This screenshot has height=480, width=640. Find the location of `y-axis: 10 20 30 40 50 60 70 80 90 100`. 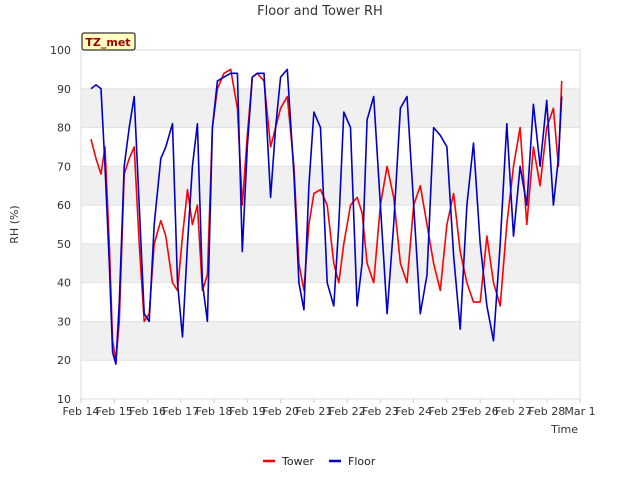

y-axis: 10 20 30 40 50 60 70 80 90 100 is located at coordinates (60, 225).